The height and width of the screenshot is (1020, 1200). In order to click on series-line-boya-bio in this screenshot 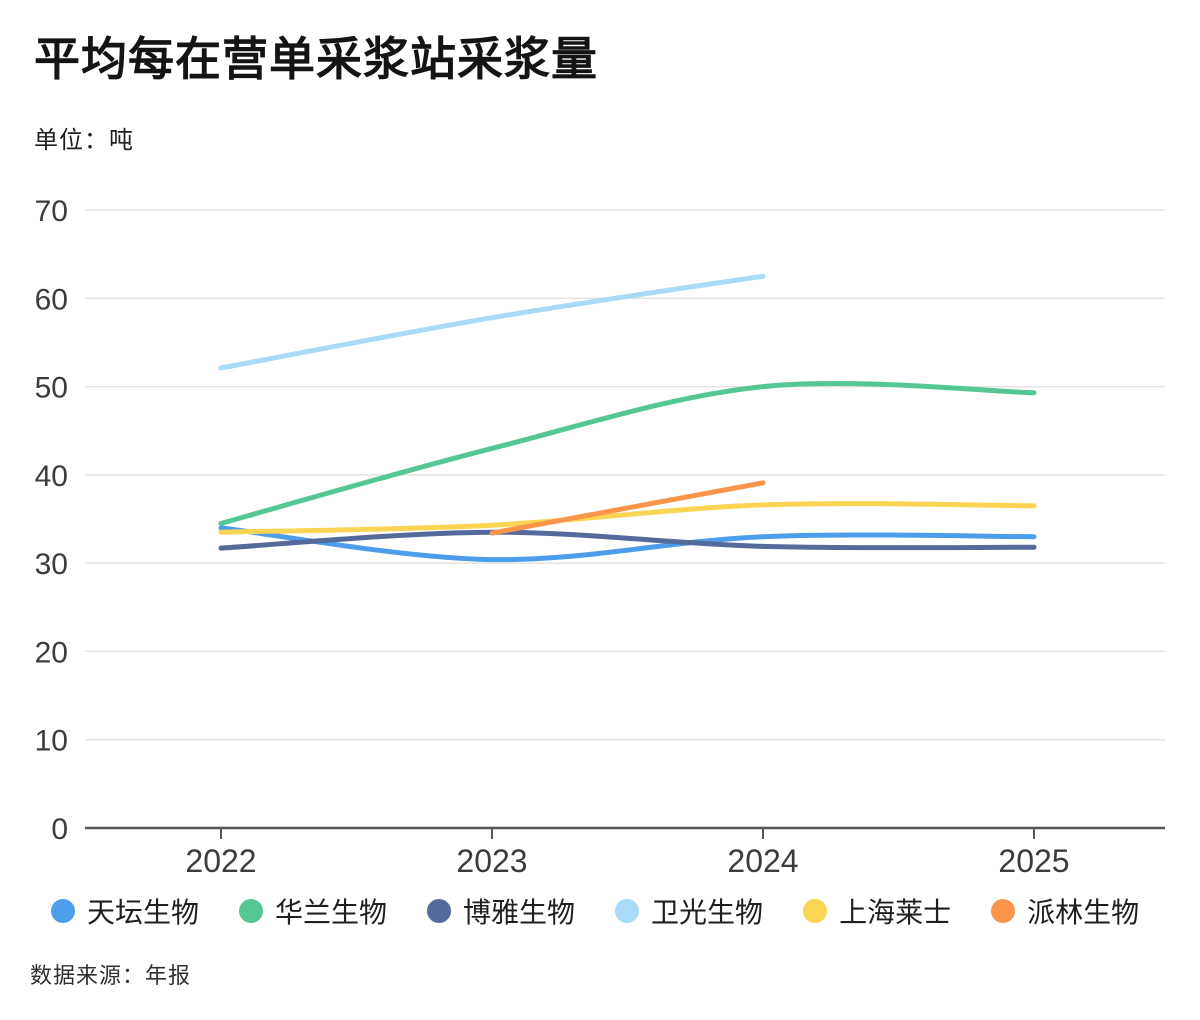, I will do `click(627, 540)`.